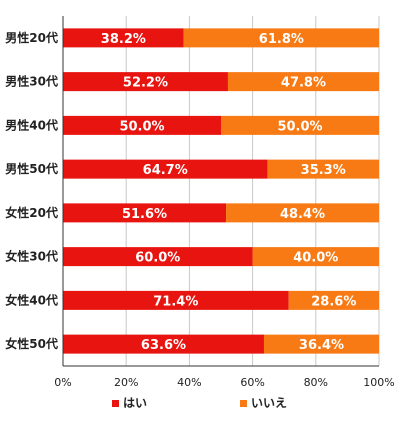  Describe the element at coordinates (378, 382) in the screenshot. I see `x-tick-label: 100%` at that location.